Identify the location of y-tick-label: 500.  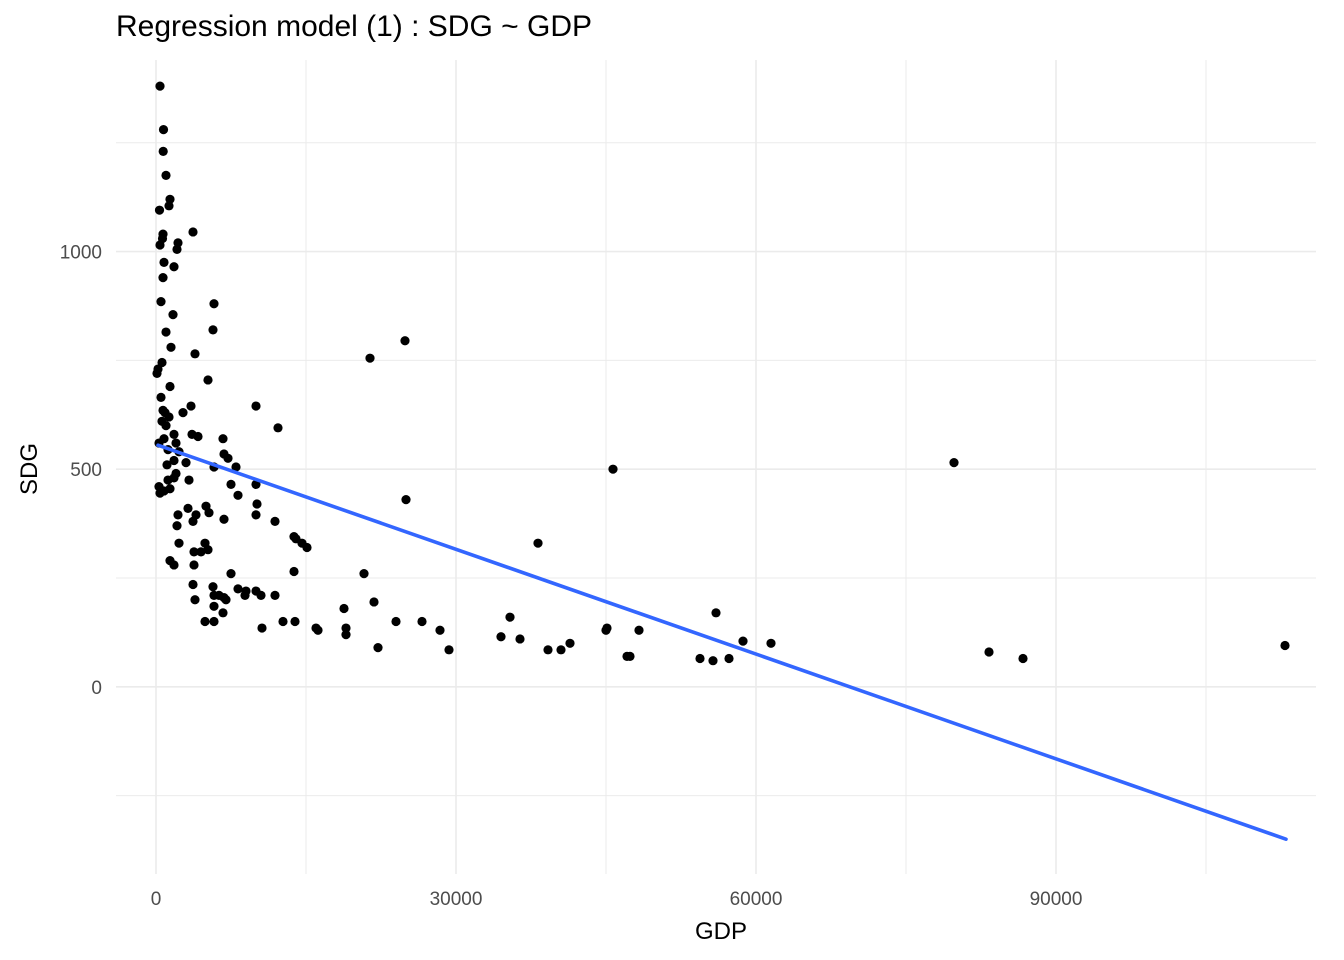
(86, 470).